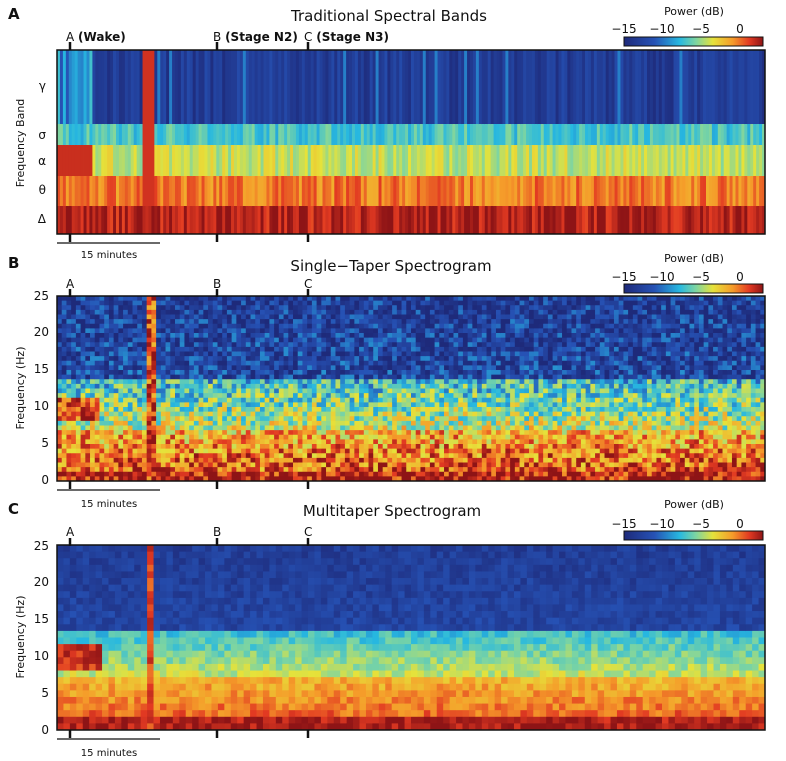 The image size is (786, 761). What do you see at coordinates (42, 190) in the screenshot?
I see `band-label-theta: θ` at bounding box center [42, 190].